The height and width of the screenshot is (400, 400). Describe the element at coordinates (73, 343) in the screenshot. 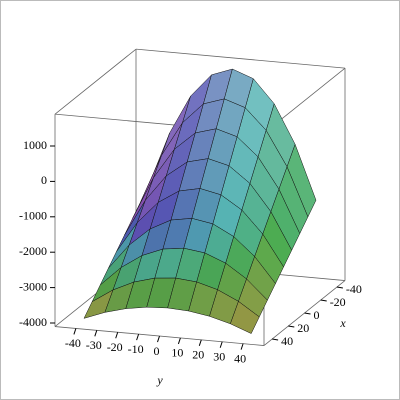

I see `y-tick-label: -40` at that location.